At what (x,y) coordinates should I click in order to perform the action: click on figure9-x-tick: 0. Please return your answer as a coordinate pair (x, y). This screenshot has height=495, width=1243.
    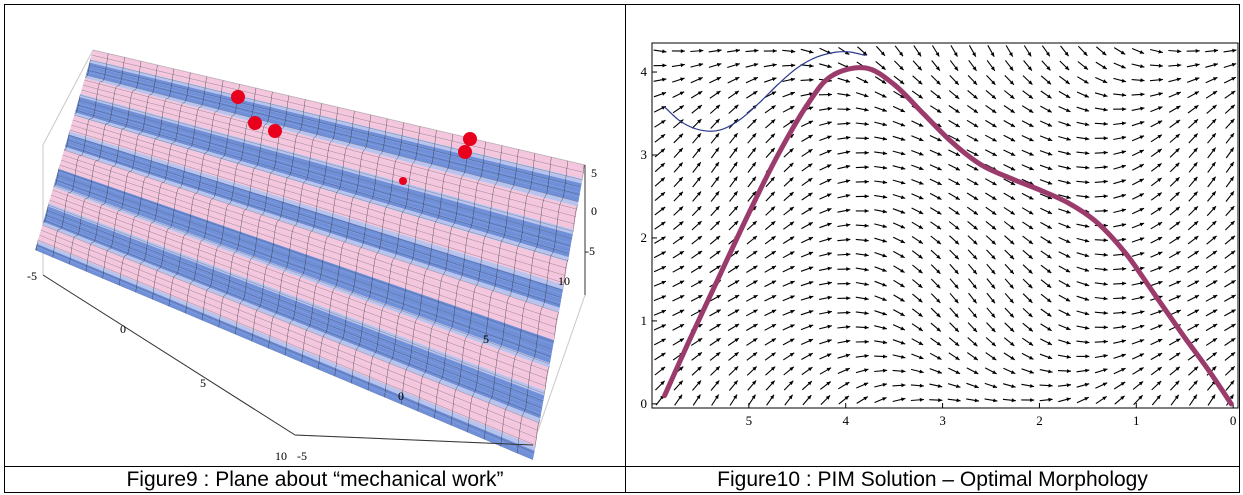
    Looking at the image, I should click on (123, 329).